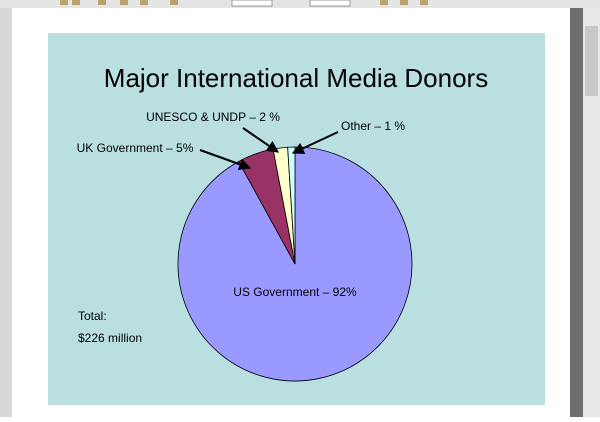  Describe the element at coordinates (373, 126) in the screenshot. I see `slice-label: Other – 1 %` at that location.